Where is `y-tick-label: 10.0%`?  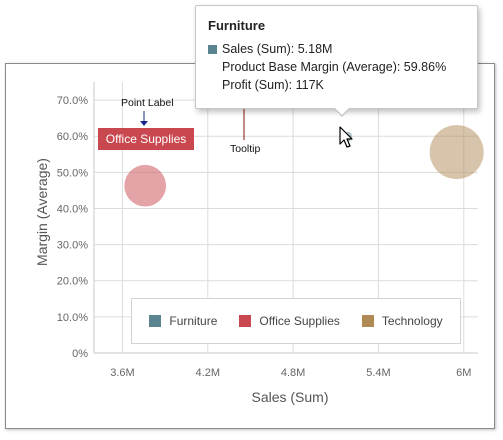 y-tick-label: 10.0% is located at coordinates (72, 318).